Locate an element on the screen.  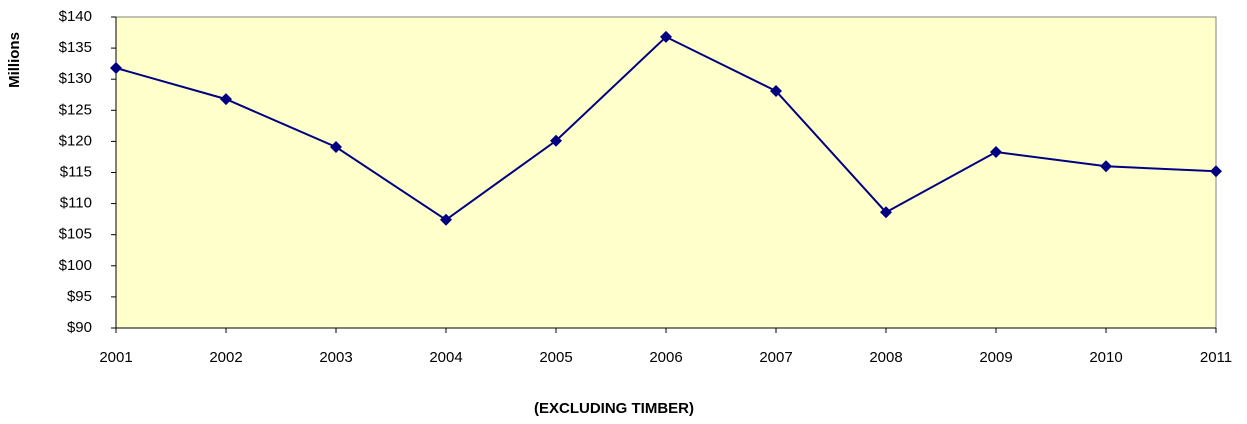
y-tick-label: $95 is located at coordinates (79, 296).